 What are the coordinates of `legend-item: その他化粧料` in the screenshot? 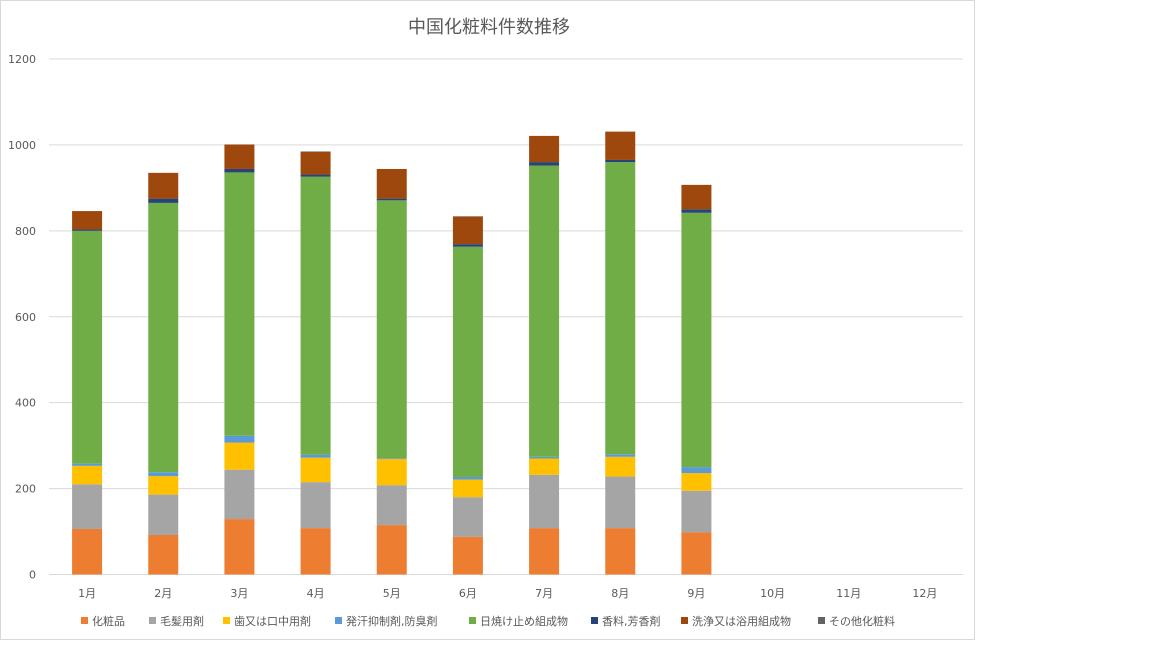 It's located at (856, 621).